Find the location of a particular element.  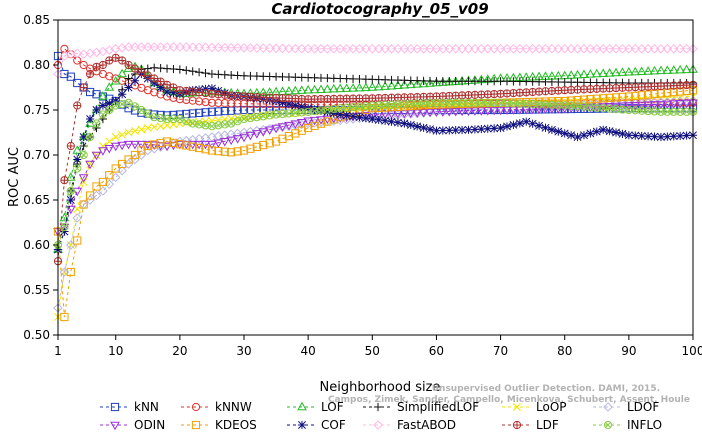

x-tick-label: 100 is located at coordinates (692, 351).